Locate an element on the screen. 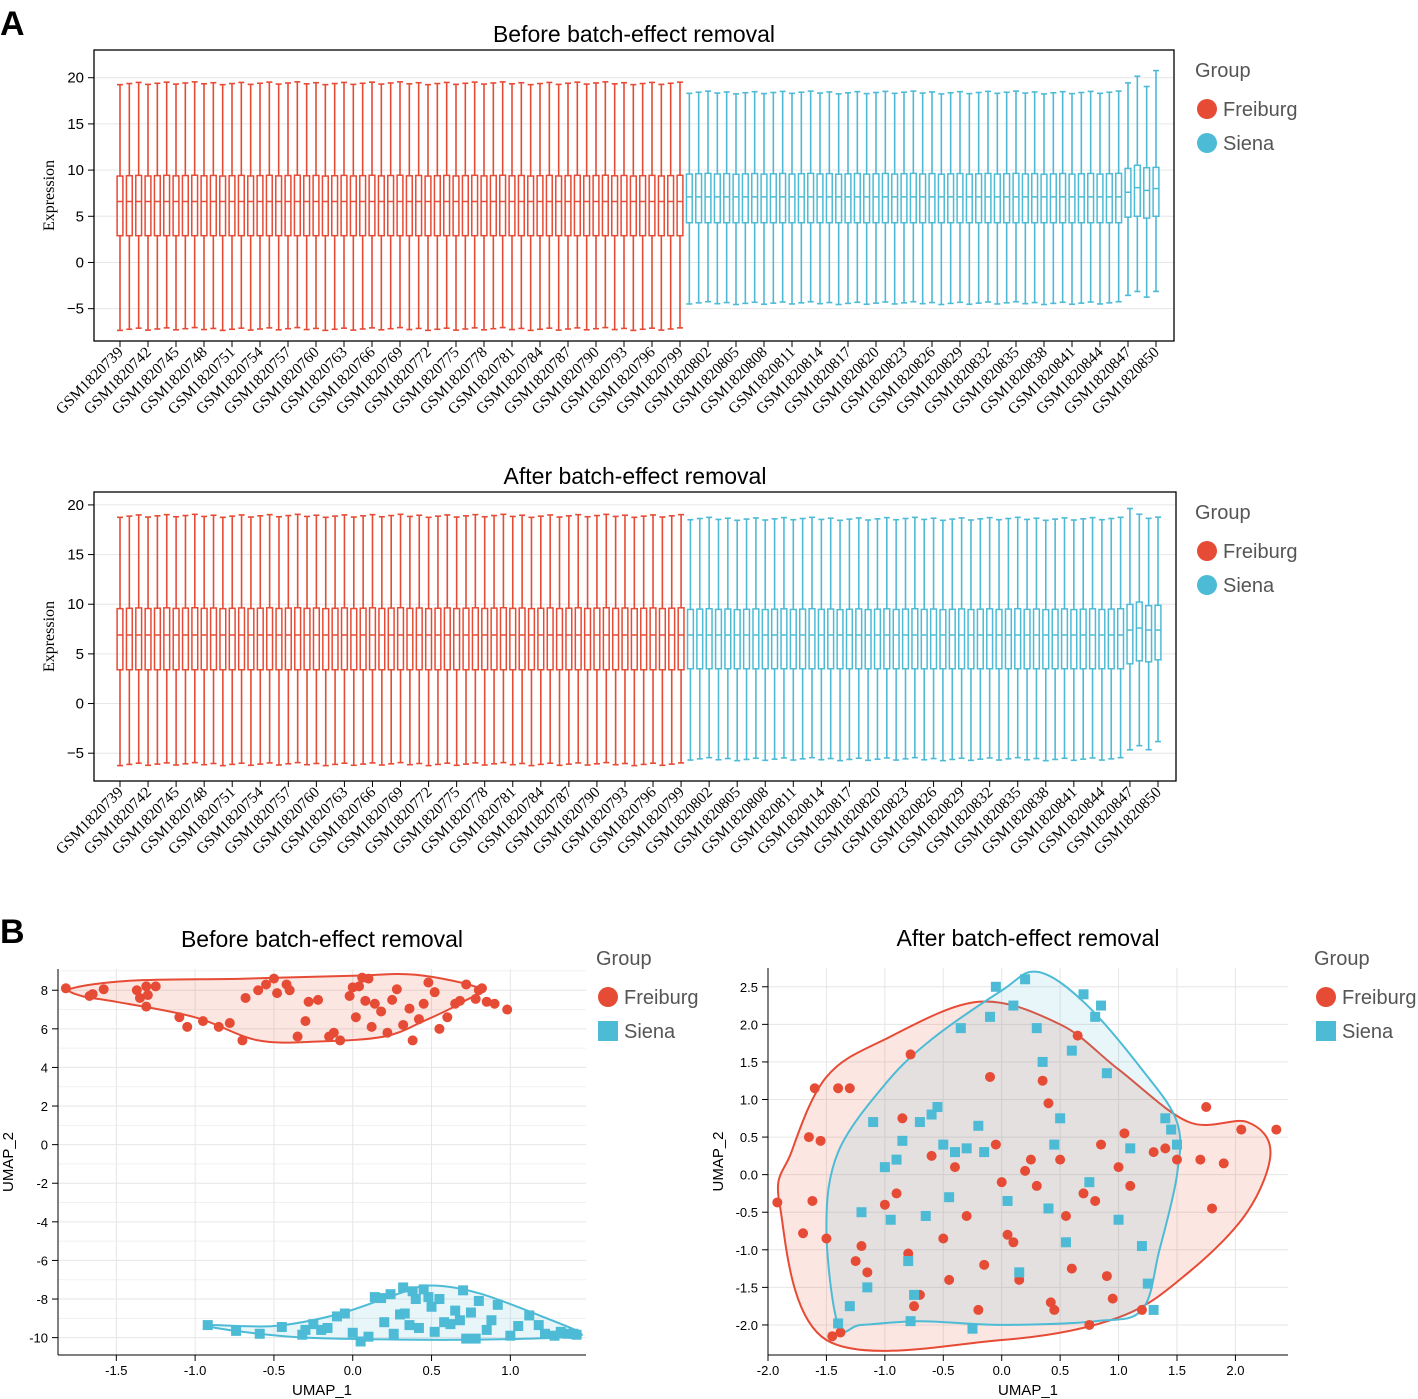 Image resolution: width=1418 pixels, height=1399 pixels. legend-marker-siena is located at coordinates (608, 1031).